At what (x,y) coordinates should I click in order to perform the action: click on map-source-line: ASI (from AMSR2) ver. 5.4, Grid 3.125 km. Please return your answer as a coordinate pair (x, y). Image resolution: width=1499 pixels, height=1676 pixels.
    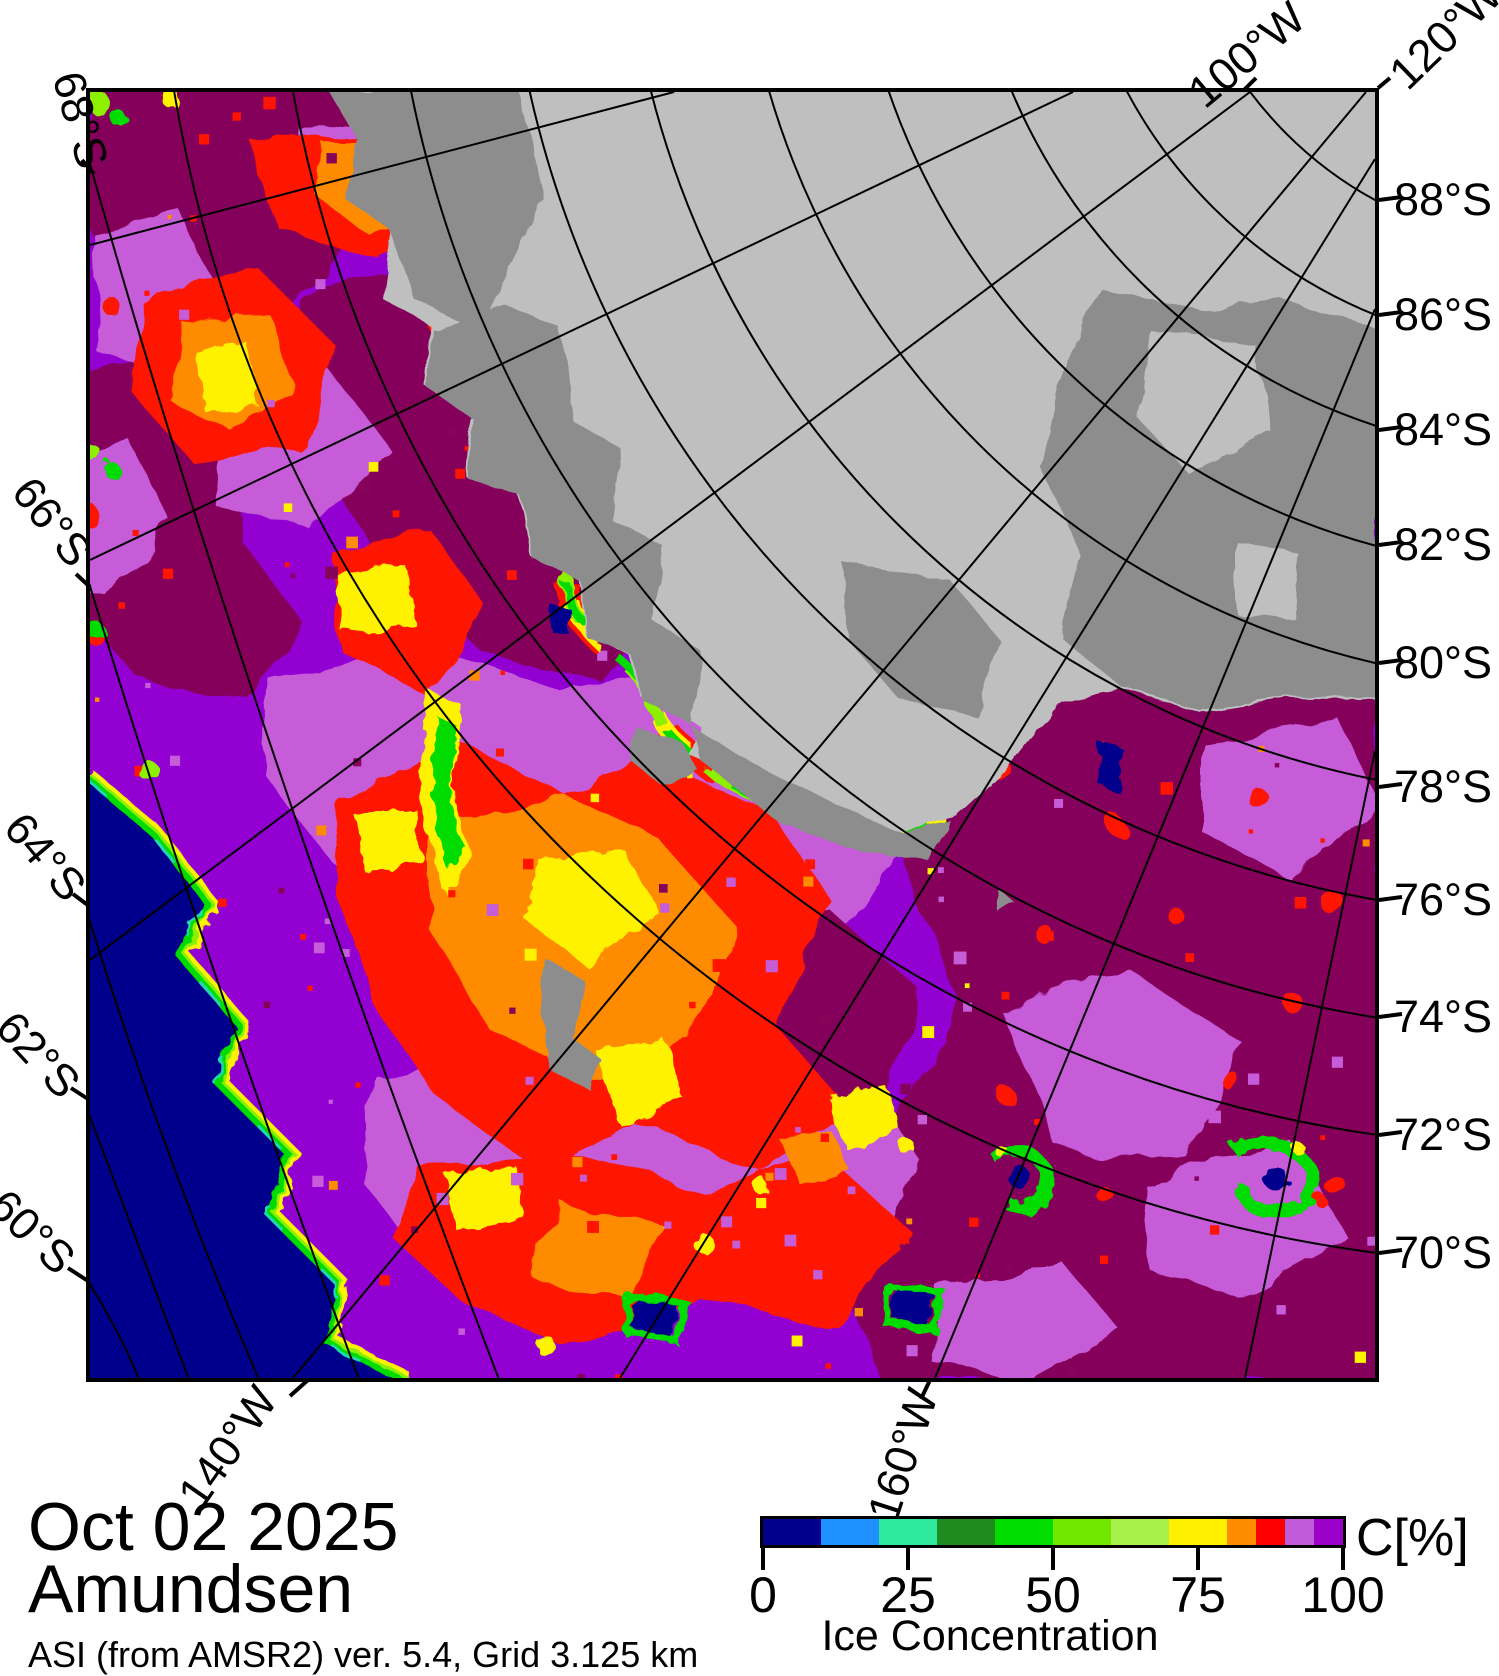
    Looking at the image, I should click on (363, 1654).